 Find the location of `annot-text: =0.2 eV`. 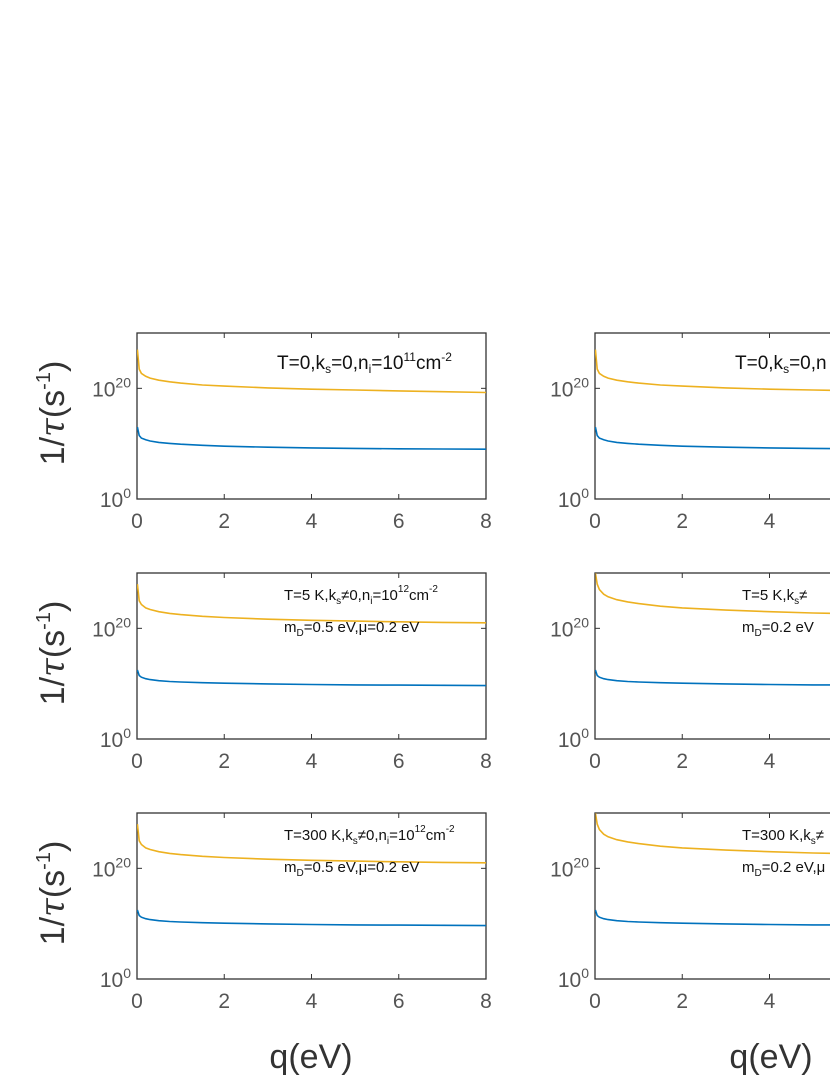

annot-text: =0.2 eV is located at coordinates (788, 627).